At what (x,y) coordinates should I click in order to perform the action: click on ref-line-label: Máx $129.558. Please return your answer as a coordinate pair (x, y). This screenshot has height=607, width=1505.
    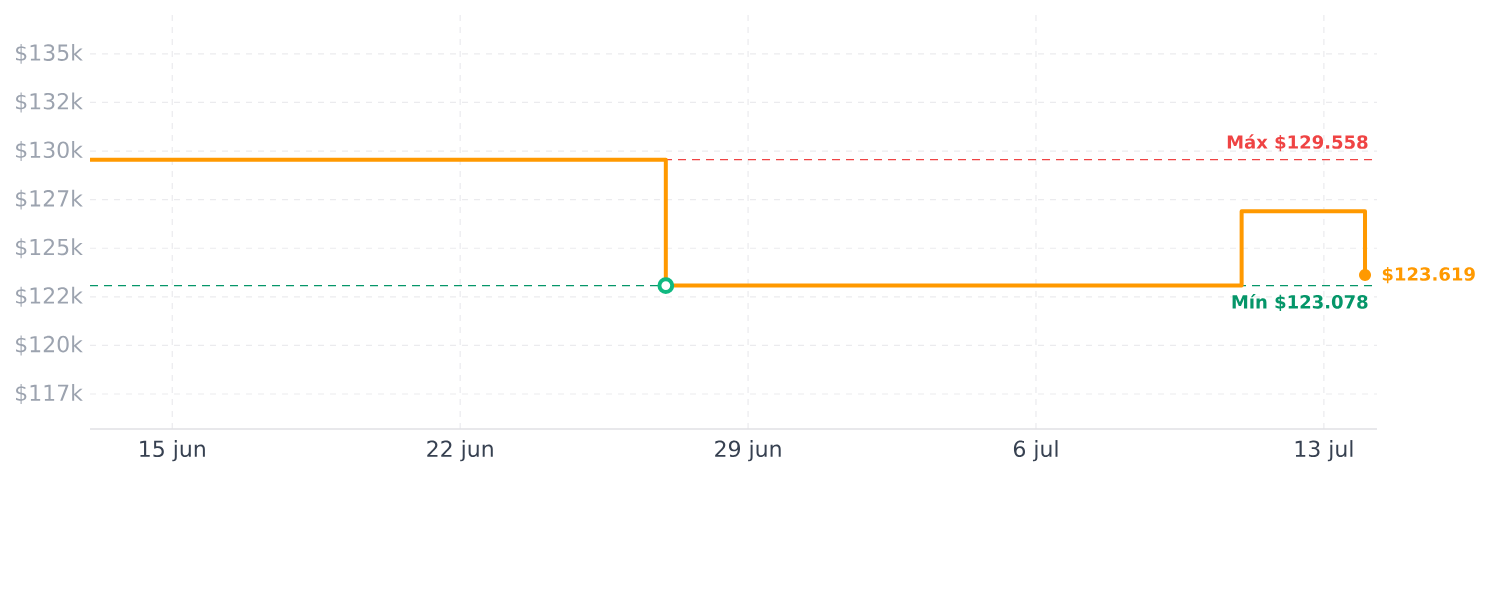
    Looking at the image, I should click on (1297, 143).